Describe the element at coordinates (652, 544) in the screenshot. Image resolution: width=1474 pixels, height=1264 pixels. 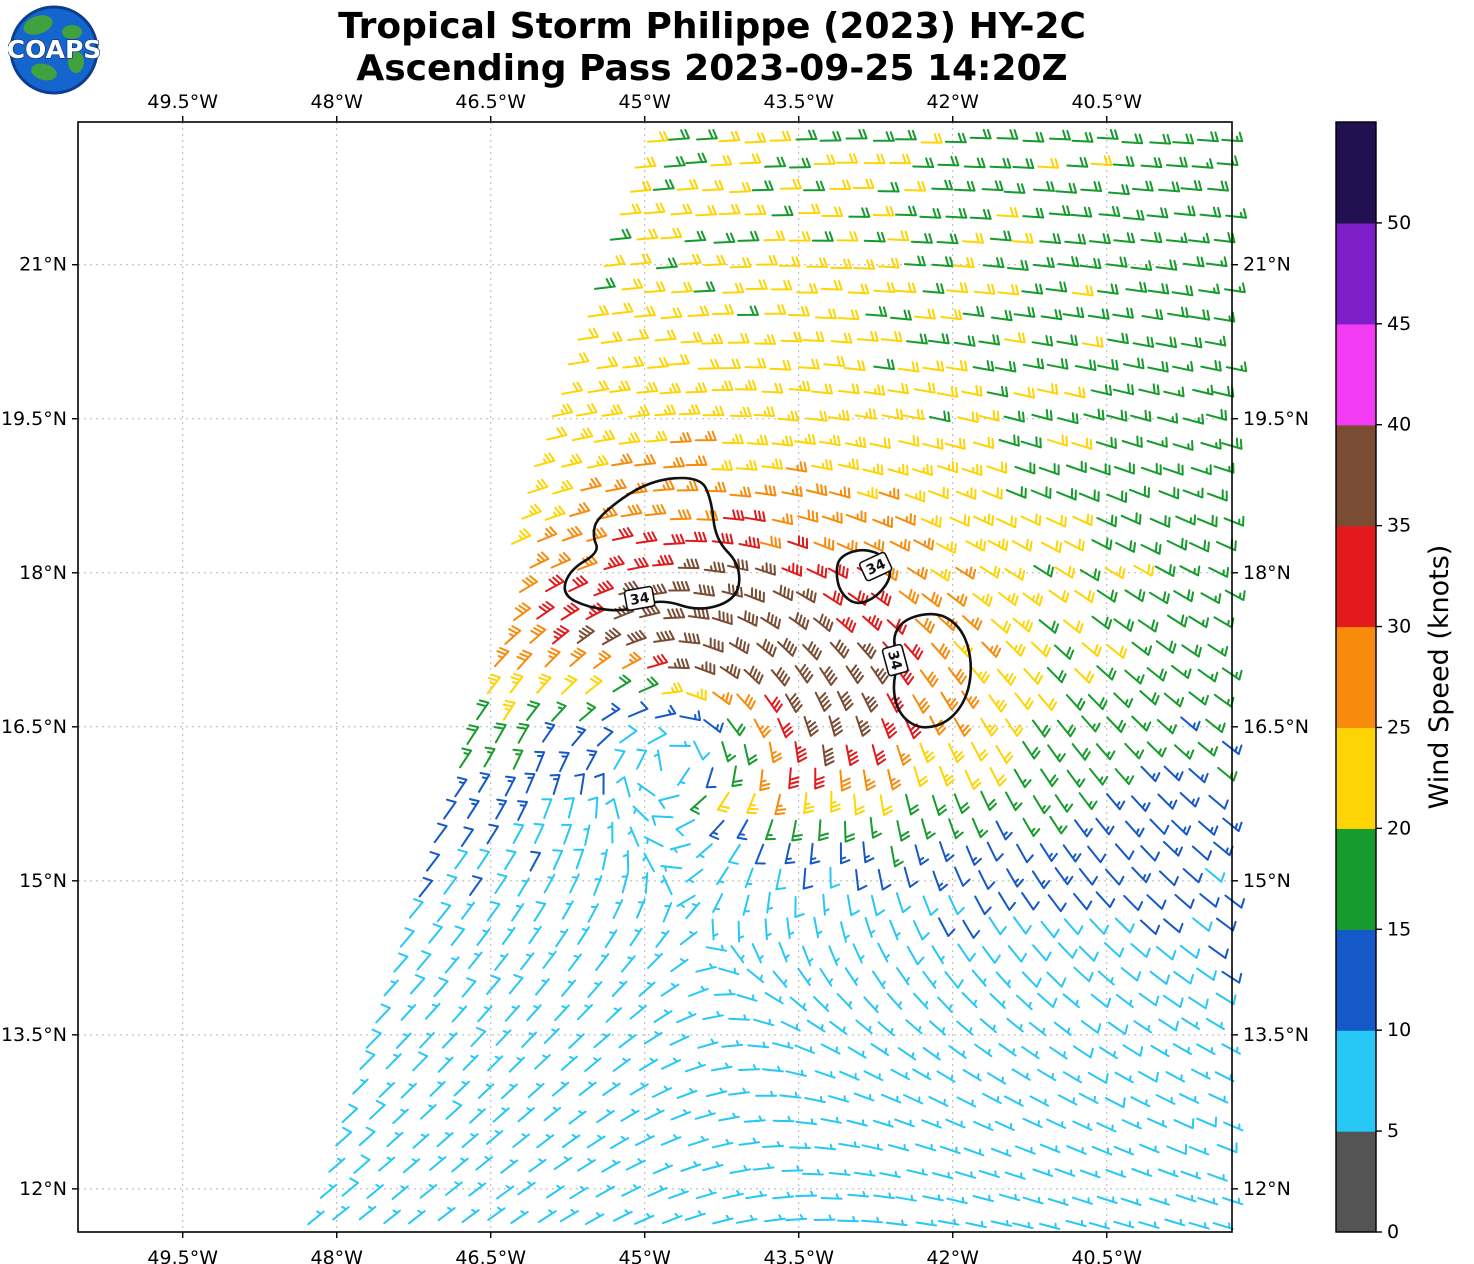
I see `contour-34kt` at that location.